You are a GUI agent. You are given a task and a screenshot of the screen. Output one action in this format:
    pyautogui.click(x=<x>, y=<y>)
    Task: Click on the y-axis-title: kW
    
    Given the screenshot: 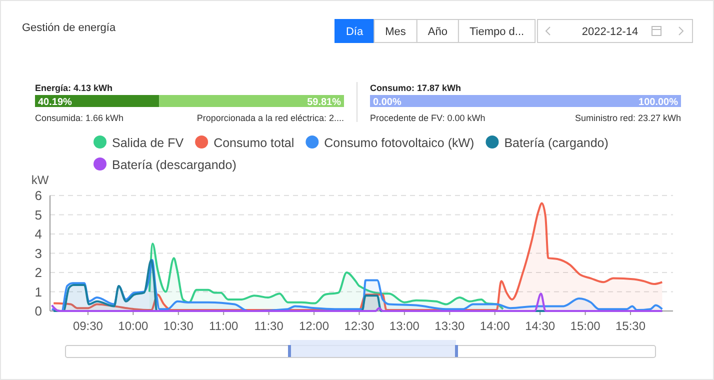 What is the action you would take?
    pyautogui.click(x=40, y=180)
    